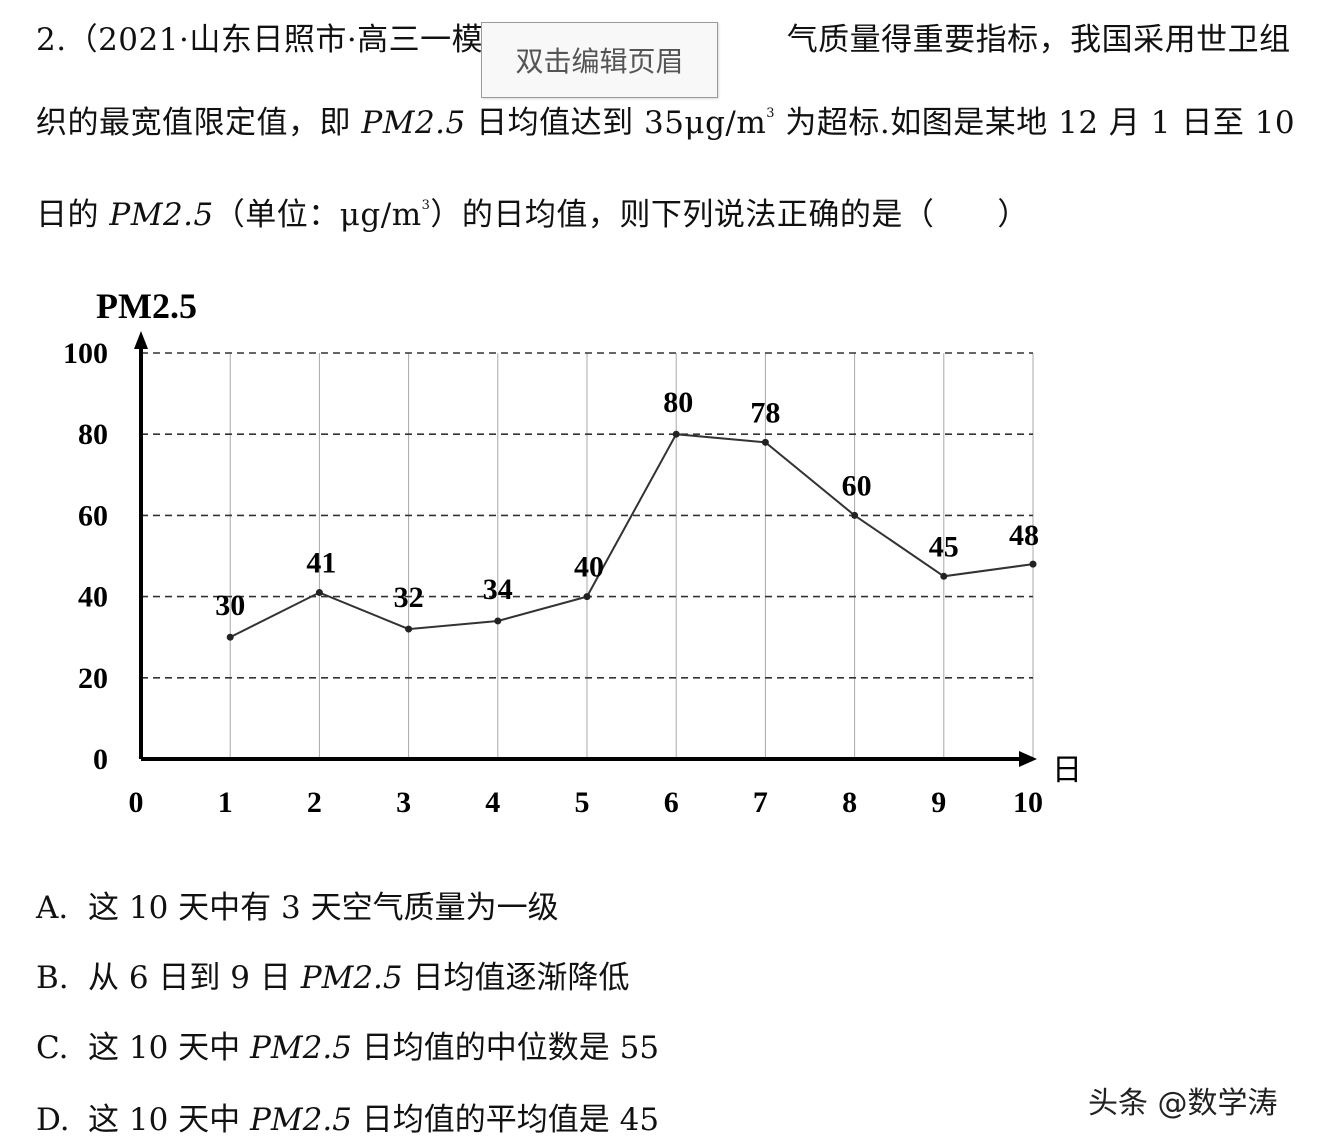  I want to click on y-tick-label: 60, so click(93, 515).